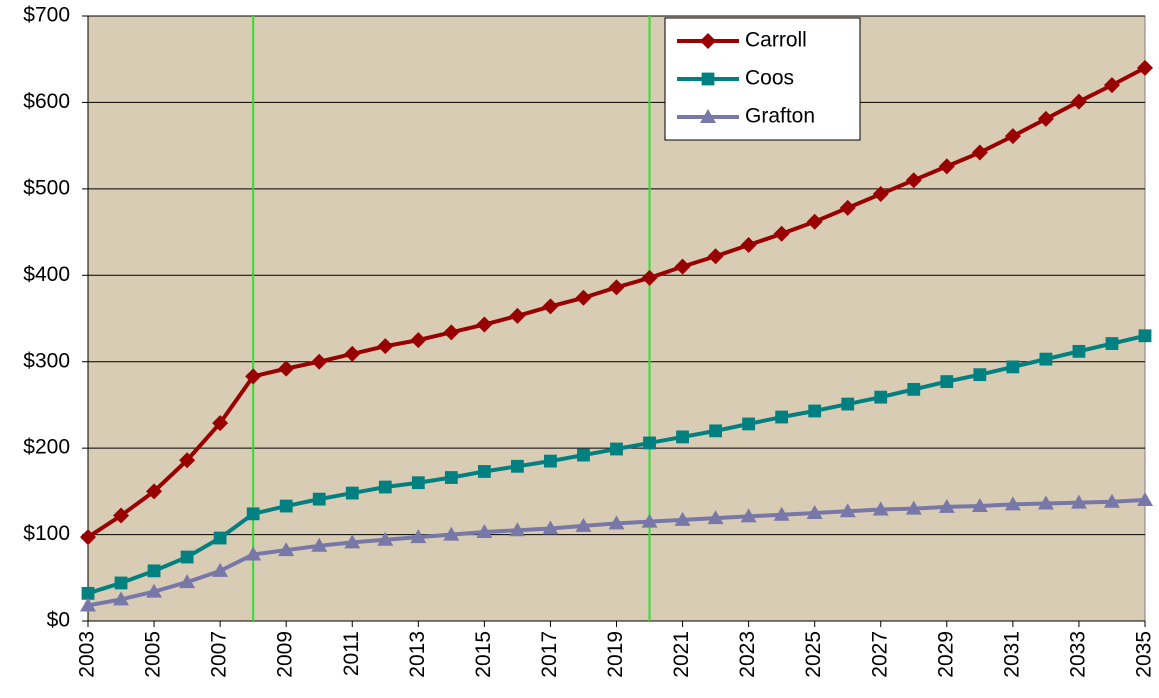 The height and width of the screenshot is (698, 1159). What do you see at coordinates (681, 654) in the screenshot?
I see `x-tick-label: 2021` at bounding box center [681, 654].